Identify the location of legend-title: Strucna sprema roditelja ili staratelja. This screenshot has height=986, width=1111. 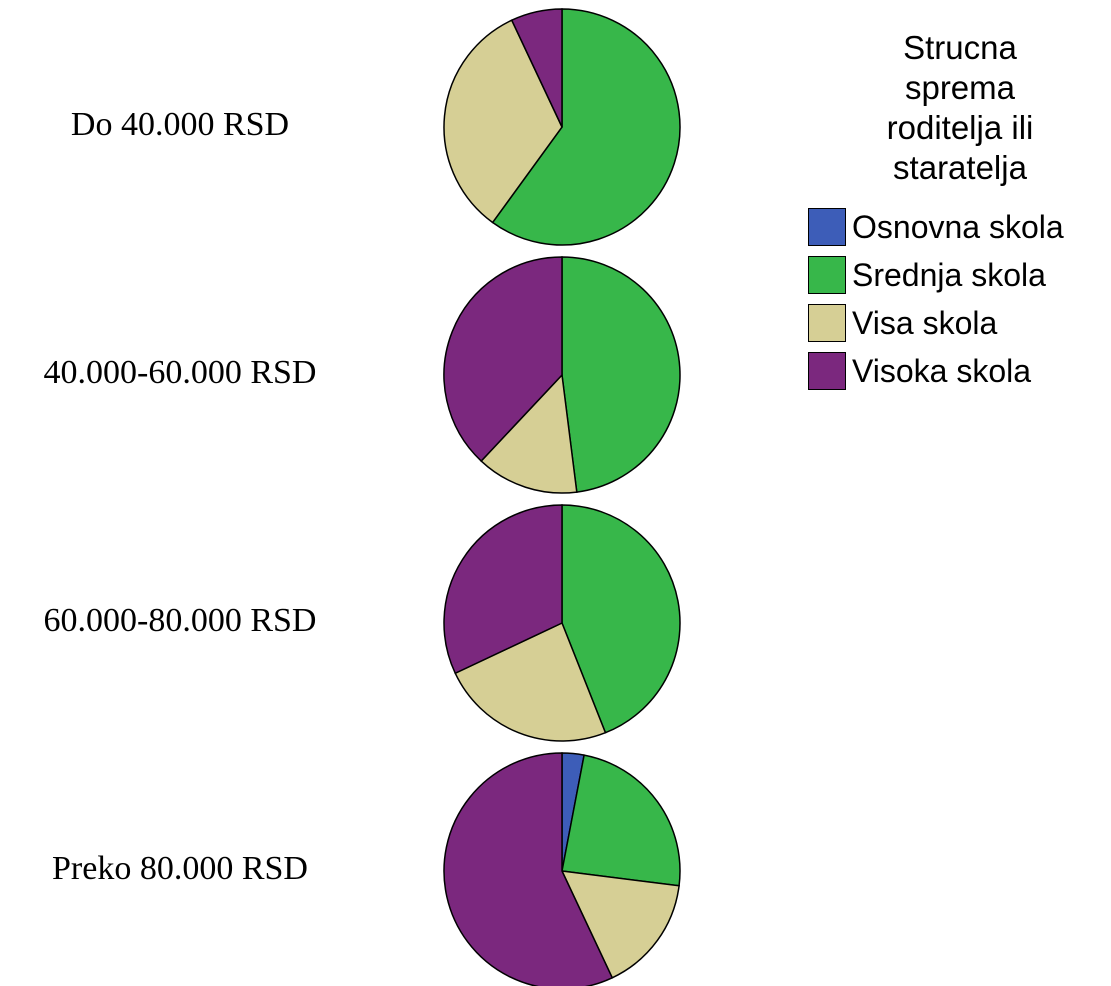
(960, 107).